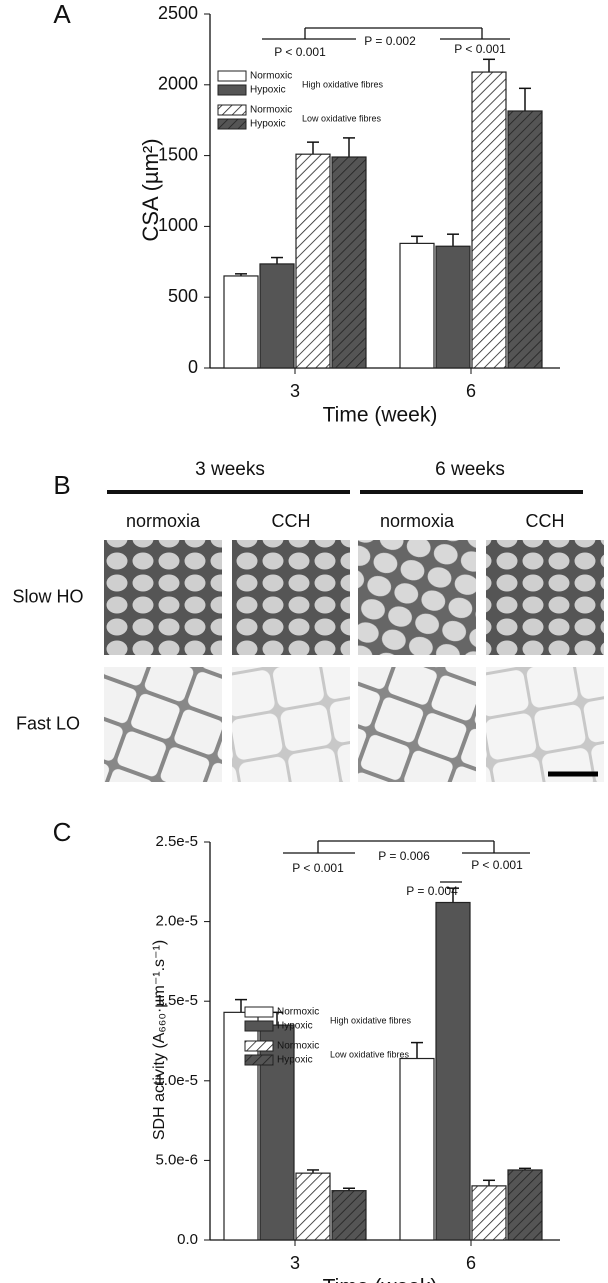  What do you see at coordinates (178, 84) in the screenshot?
I see `y-tick-label: 2000` at bounding box center [178, 84].